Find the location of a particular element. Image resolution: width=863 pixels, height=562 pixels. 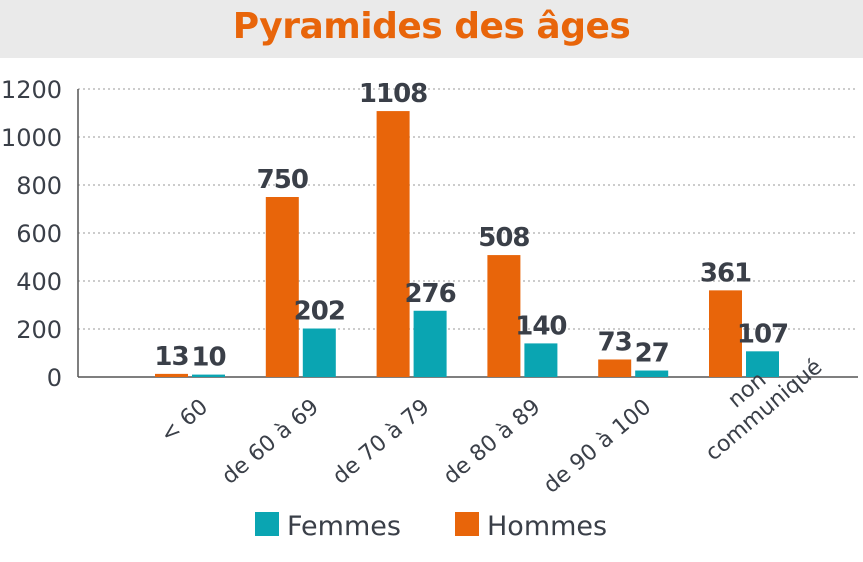

y-tick-label: 1000 is located at coordinates (31, 138).